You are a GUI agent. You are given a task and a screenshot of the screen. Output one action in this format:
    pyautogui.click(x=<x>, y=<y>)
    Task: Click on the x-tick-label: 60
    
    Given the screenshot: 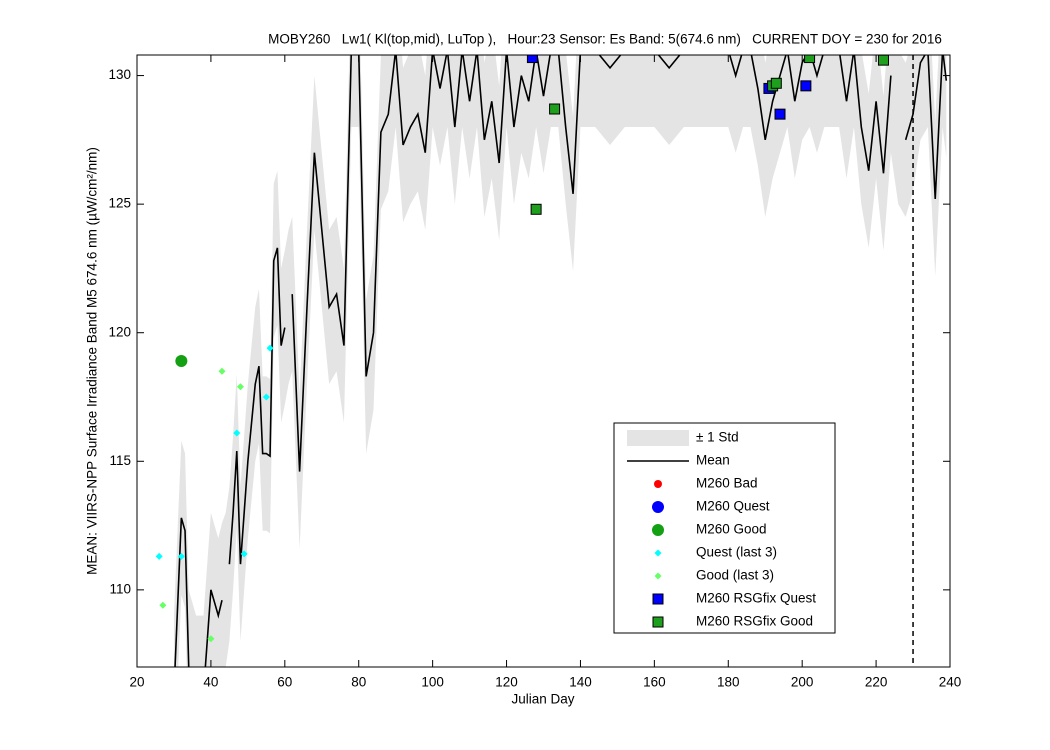 What is the action you would take?
    pyautogui.click(x=284, y=682)
    